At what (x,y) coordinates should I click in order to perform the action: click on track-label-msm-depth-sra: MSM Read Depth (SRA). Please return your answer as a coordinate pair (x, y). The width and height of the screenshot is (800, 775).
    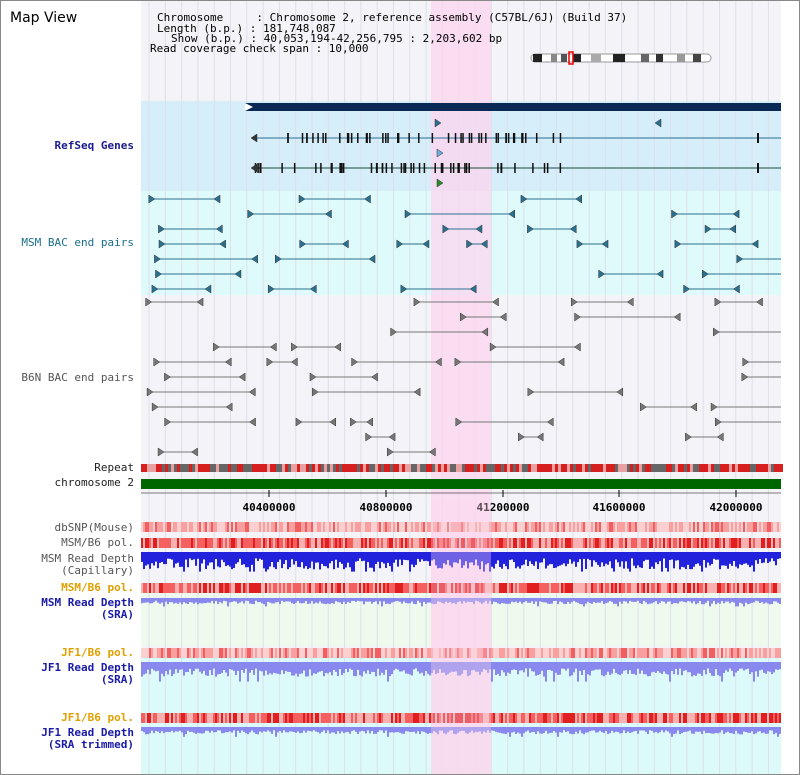
    Looking at the image, I should click on (87, 608).